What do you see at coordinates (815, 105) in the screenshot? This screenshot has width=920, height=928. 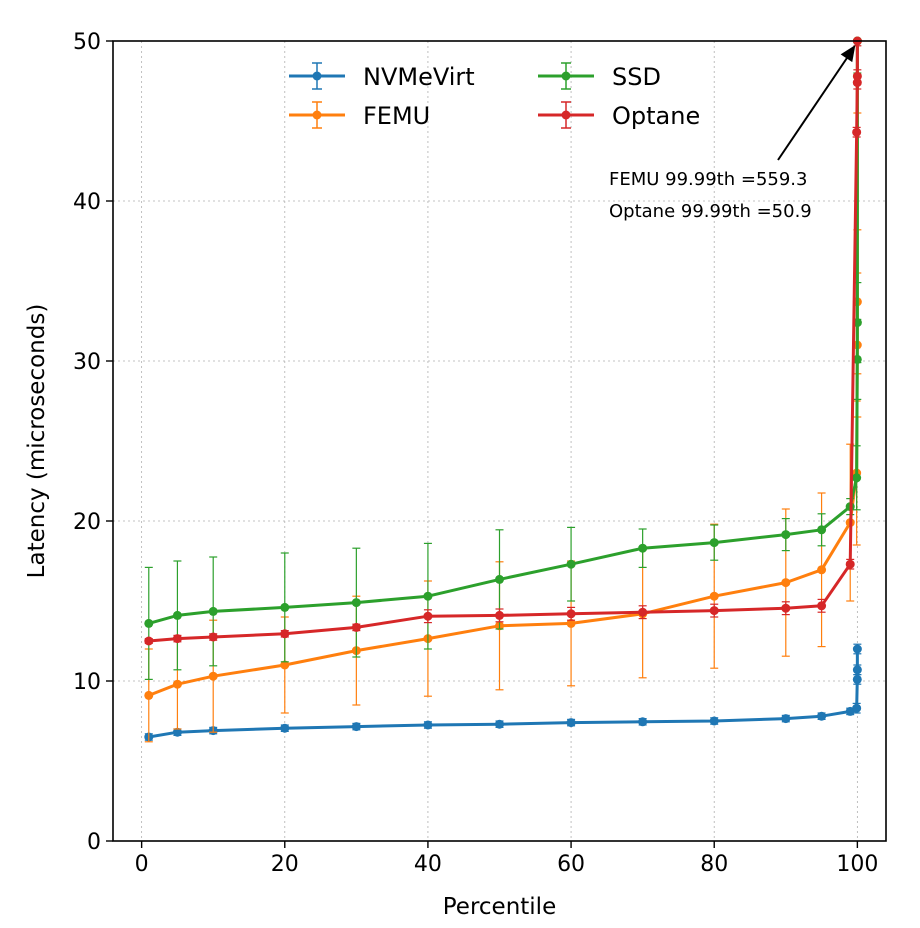 I see `annotation-arrow-line` at bounding box center [815, 105].